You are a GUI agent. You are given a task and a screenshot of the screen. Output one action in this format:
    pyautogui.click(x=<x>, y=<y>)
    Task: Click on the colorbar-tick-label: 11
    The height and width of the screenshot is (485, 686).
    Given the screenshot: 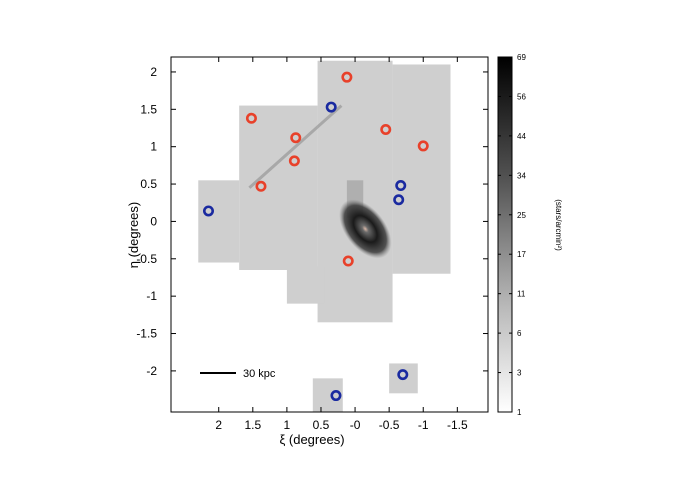 What is the action you would take?
    pyautogui.click(x=521, y=294)
    